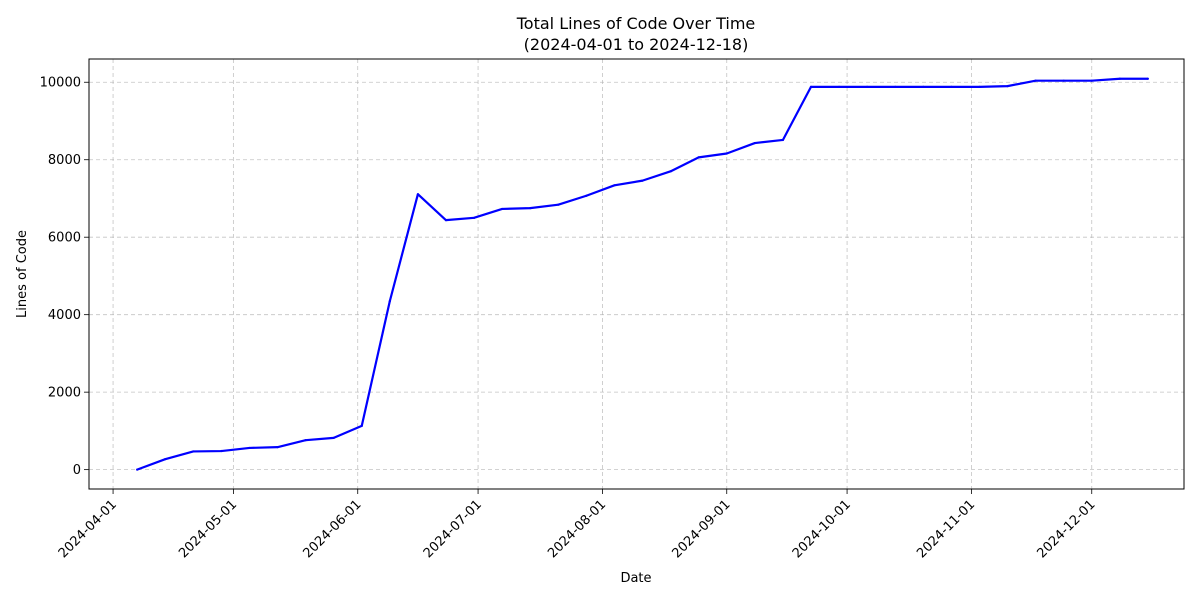 The height and width of the screenshot is (600, 1200). Describe the element at coordinates (64, 238) in the screenshot. I see `y-tick-label: 6000` at that location.